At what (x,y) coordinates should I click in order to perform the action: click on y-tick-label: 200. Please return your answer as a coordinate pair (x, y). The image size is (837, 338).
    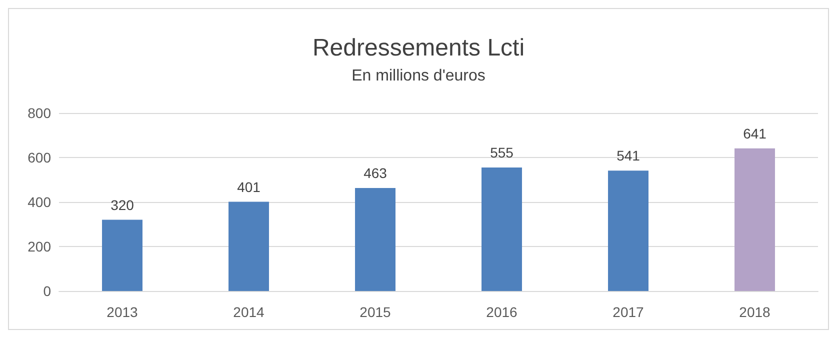
    Looking at the image, I should click on (40, 246).